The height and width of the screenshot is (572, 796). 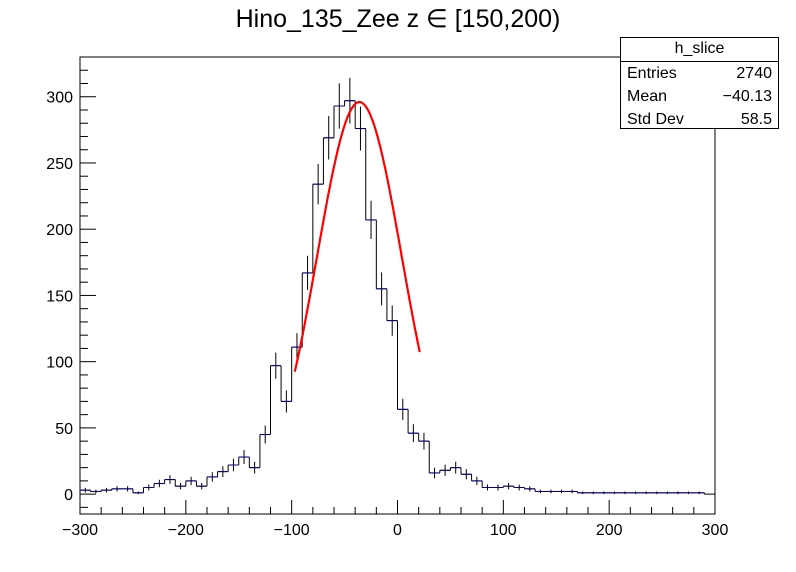 I want to click on x-tick-label: 0, so click(x=397, y=530).